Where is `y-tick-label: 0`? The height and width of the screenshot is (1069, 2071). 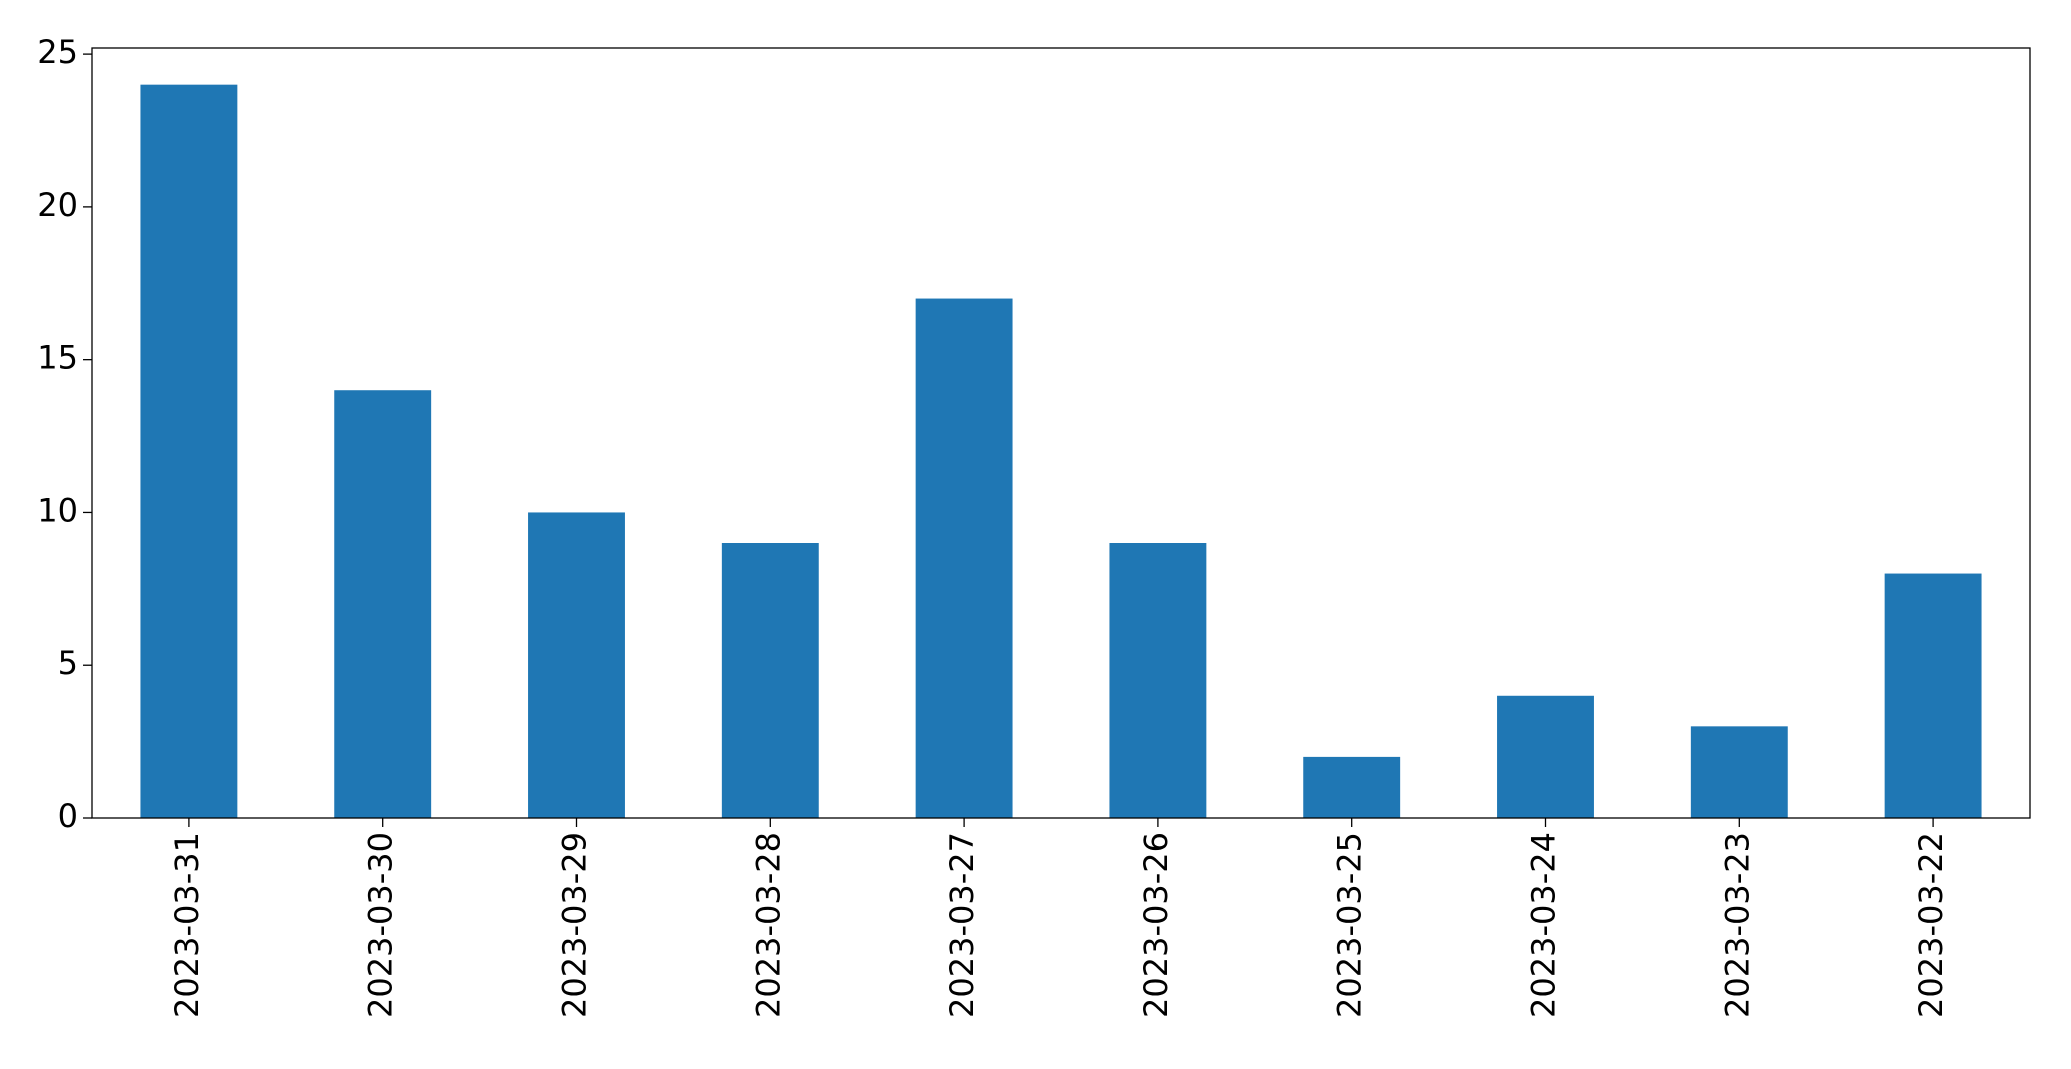
y-tick-label: 0 is located at coordinates (68, 816).